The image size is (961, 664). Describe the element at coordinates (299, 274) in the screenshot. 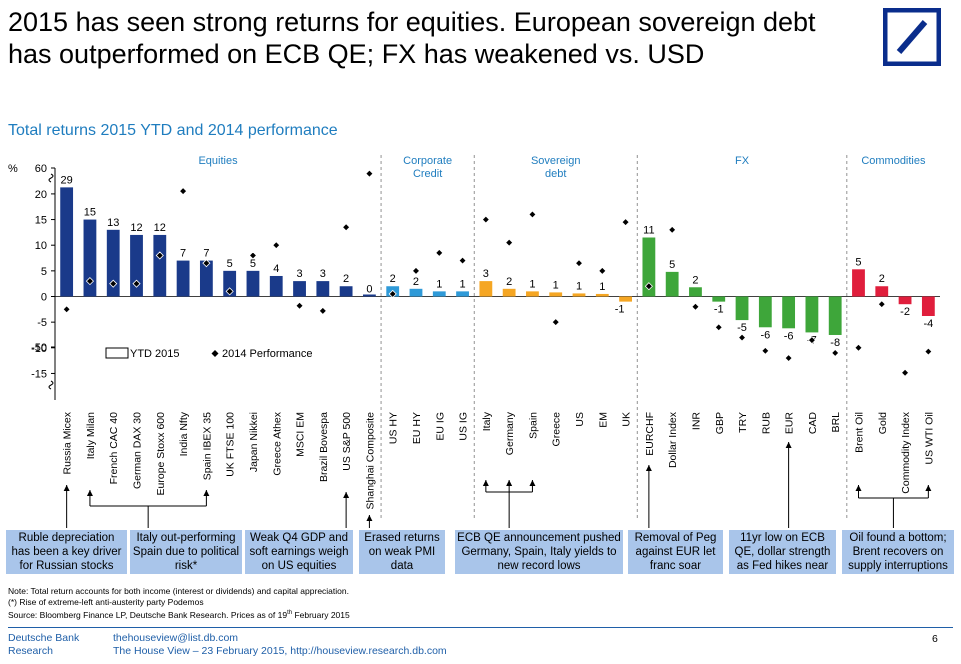

I see `value-label-msci-em: 3` at that location.